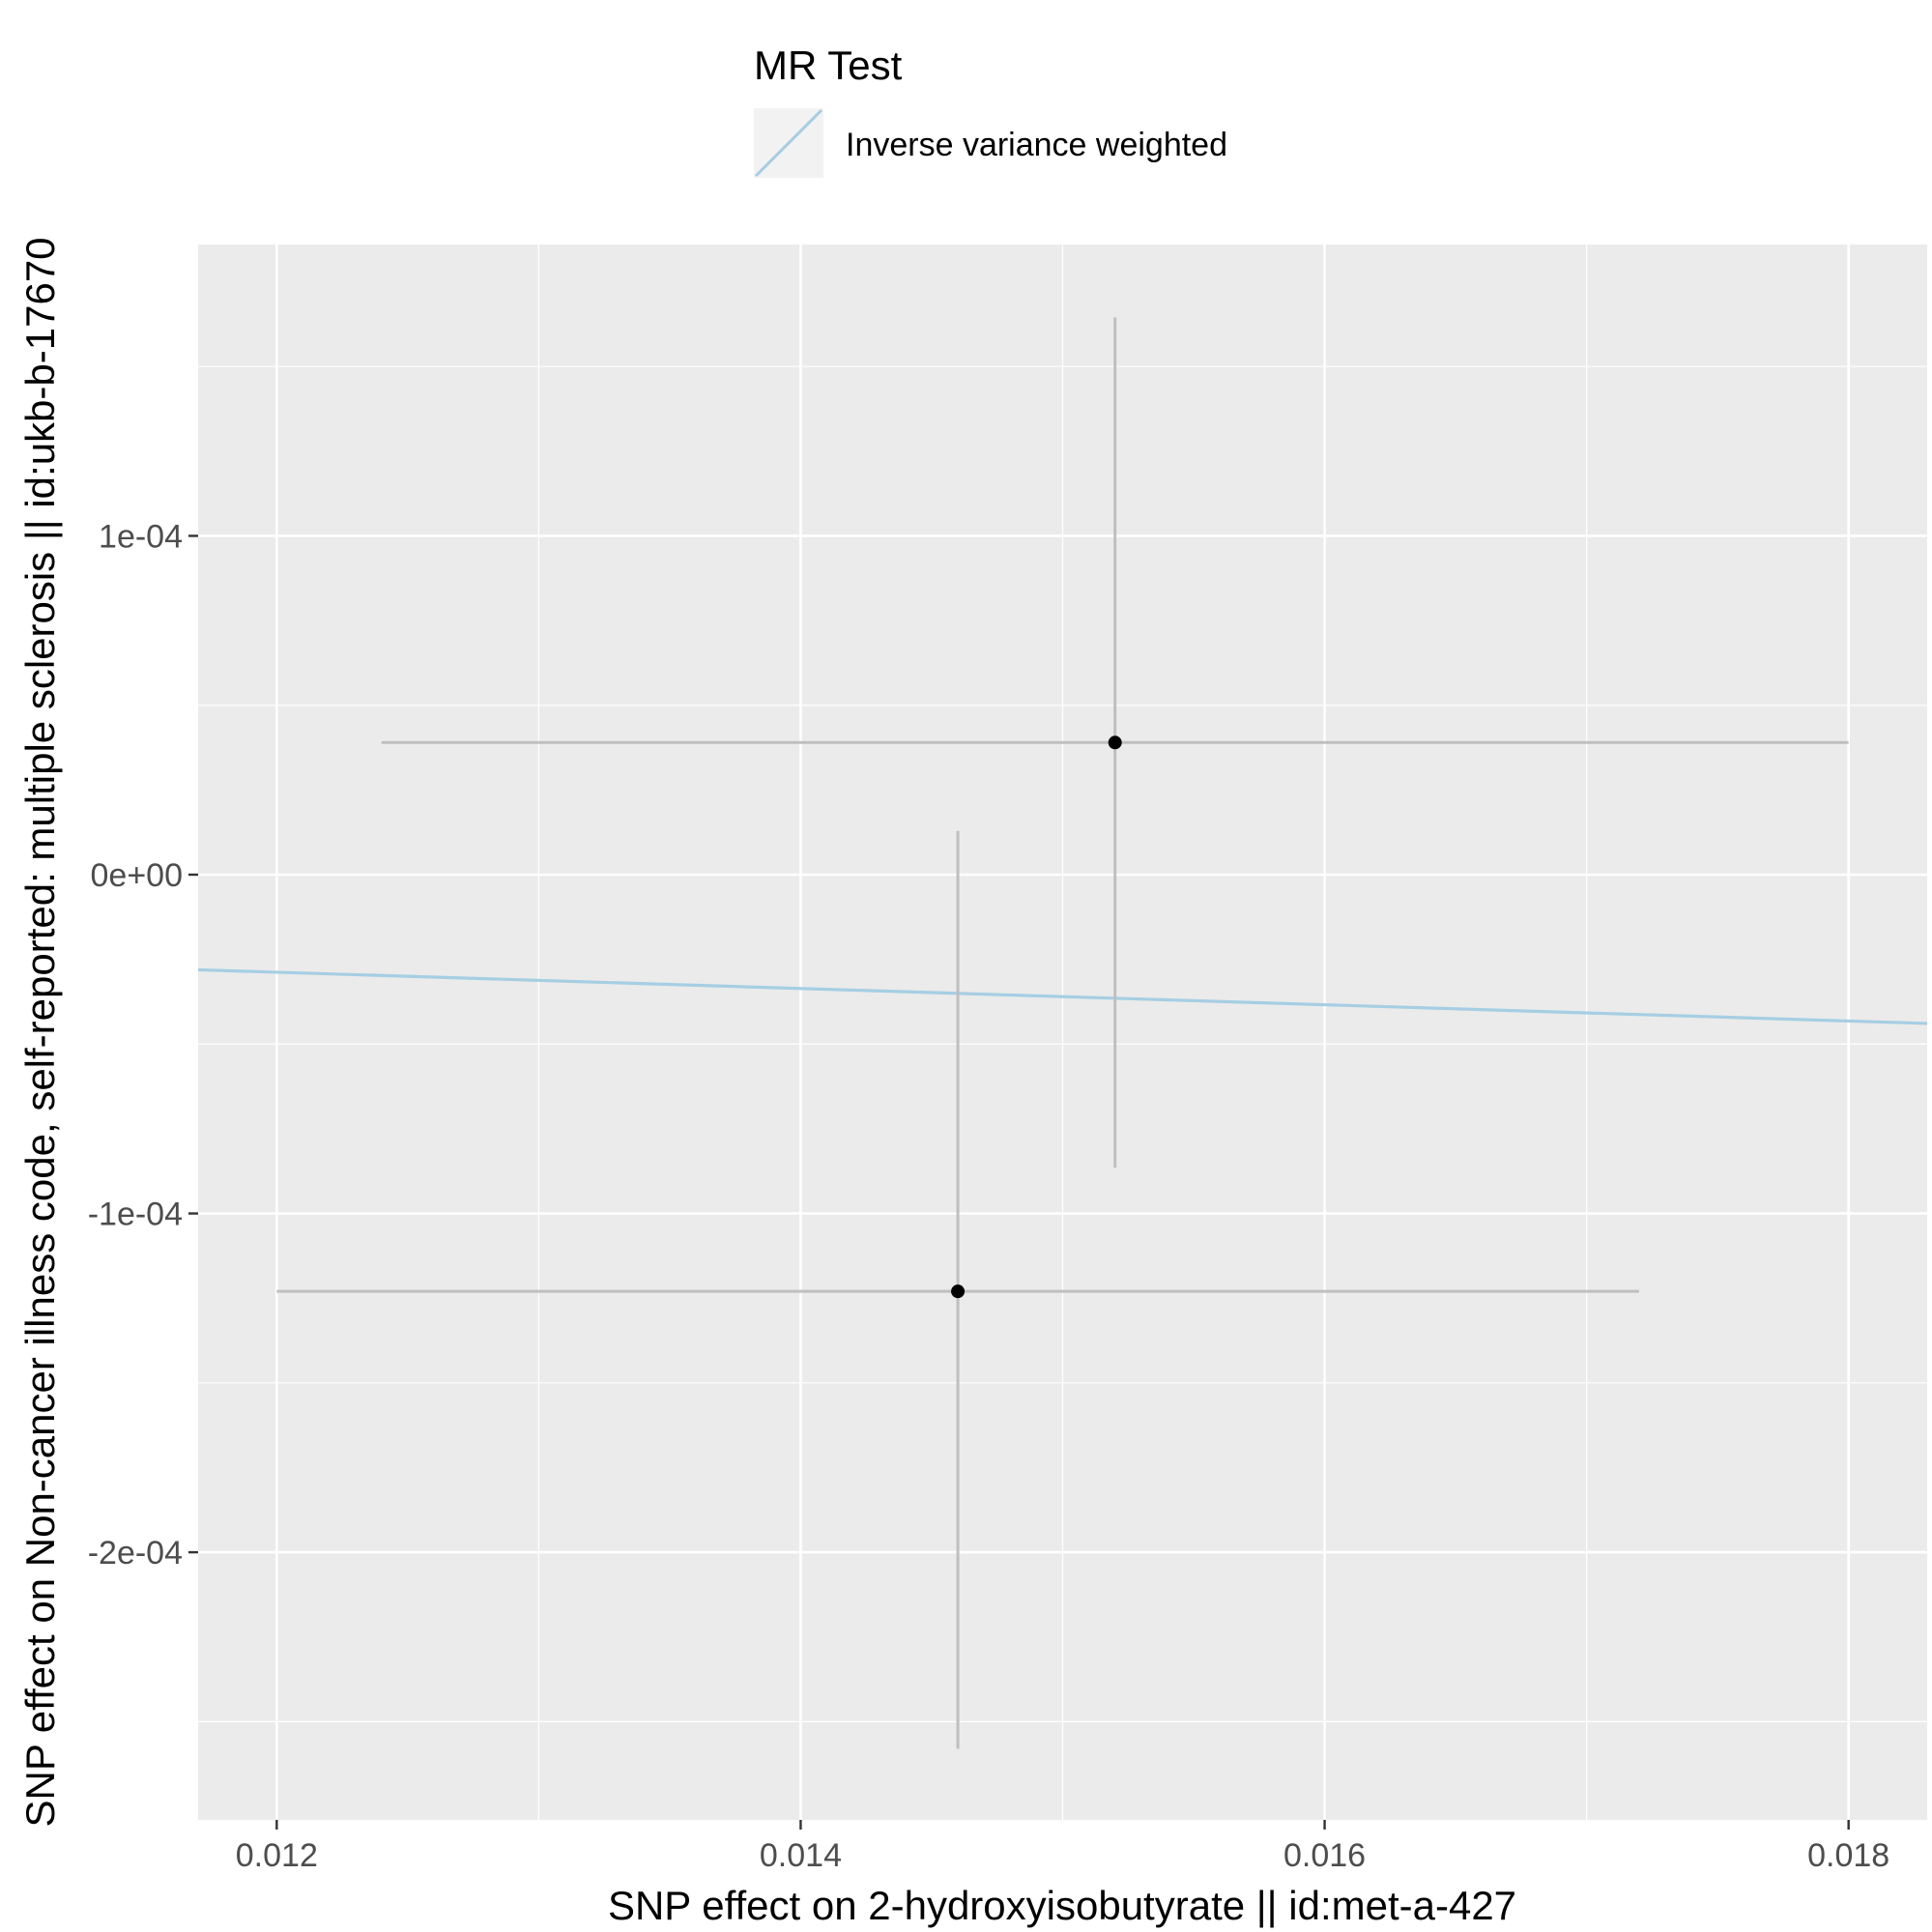 This screenshot has width=1932, height=1932. What do you see at coordinates (991, 110) in the screenshot?
I see `legend: MR Test Inverse variance weighted` at bounding box center [991, 110].